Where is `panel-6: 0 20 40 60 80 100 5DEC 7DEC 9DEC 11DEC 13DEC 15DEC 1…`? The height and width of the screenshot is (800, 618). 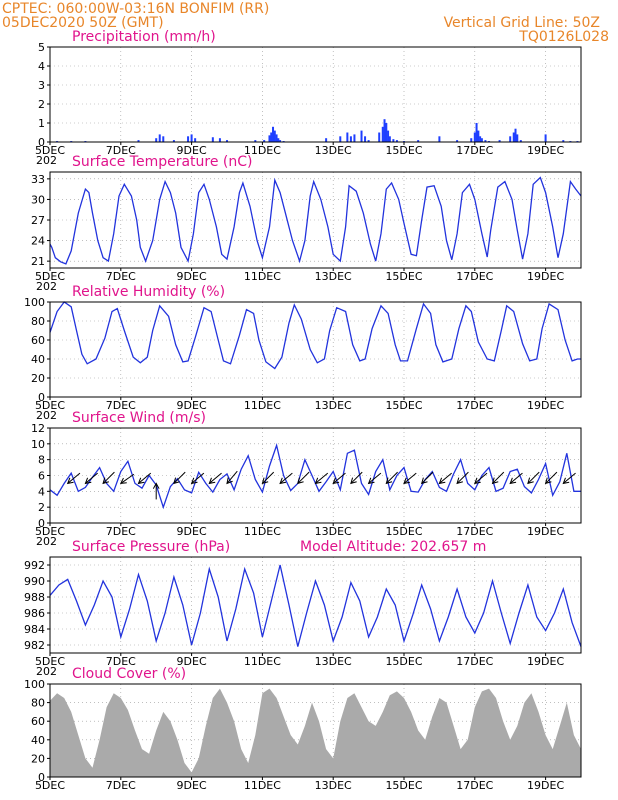
panel-6: 0 20 40 60 80 100 5DEC 7DEC 9DEC 11DEC 13DEC 15DEC 1… is located at coordinates (303, 729).